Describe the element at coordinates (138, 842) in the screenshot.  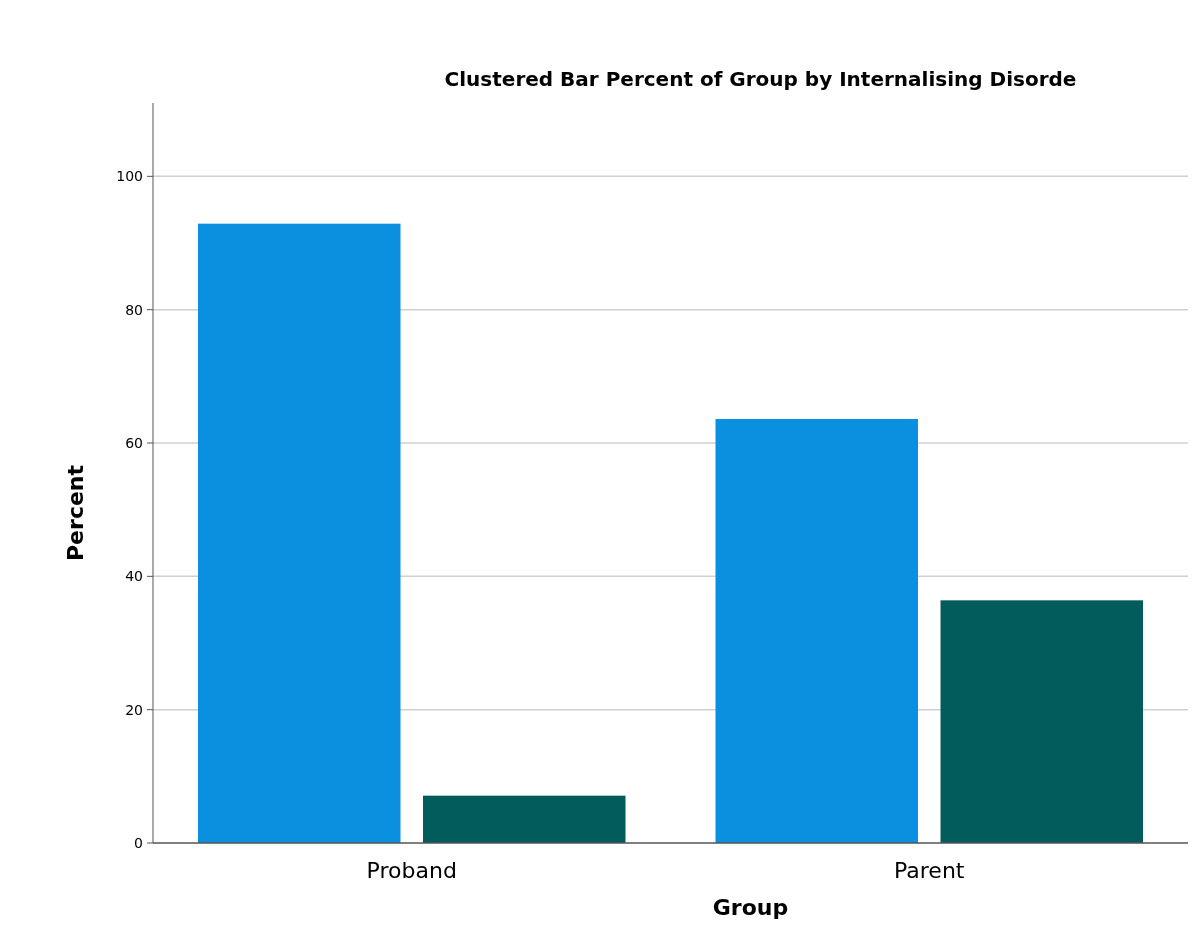
I see `y-tick-label: 0` at that location.